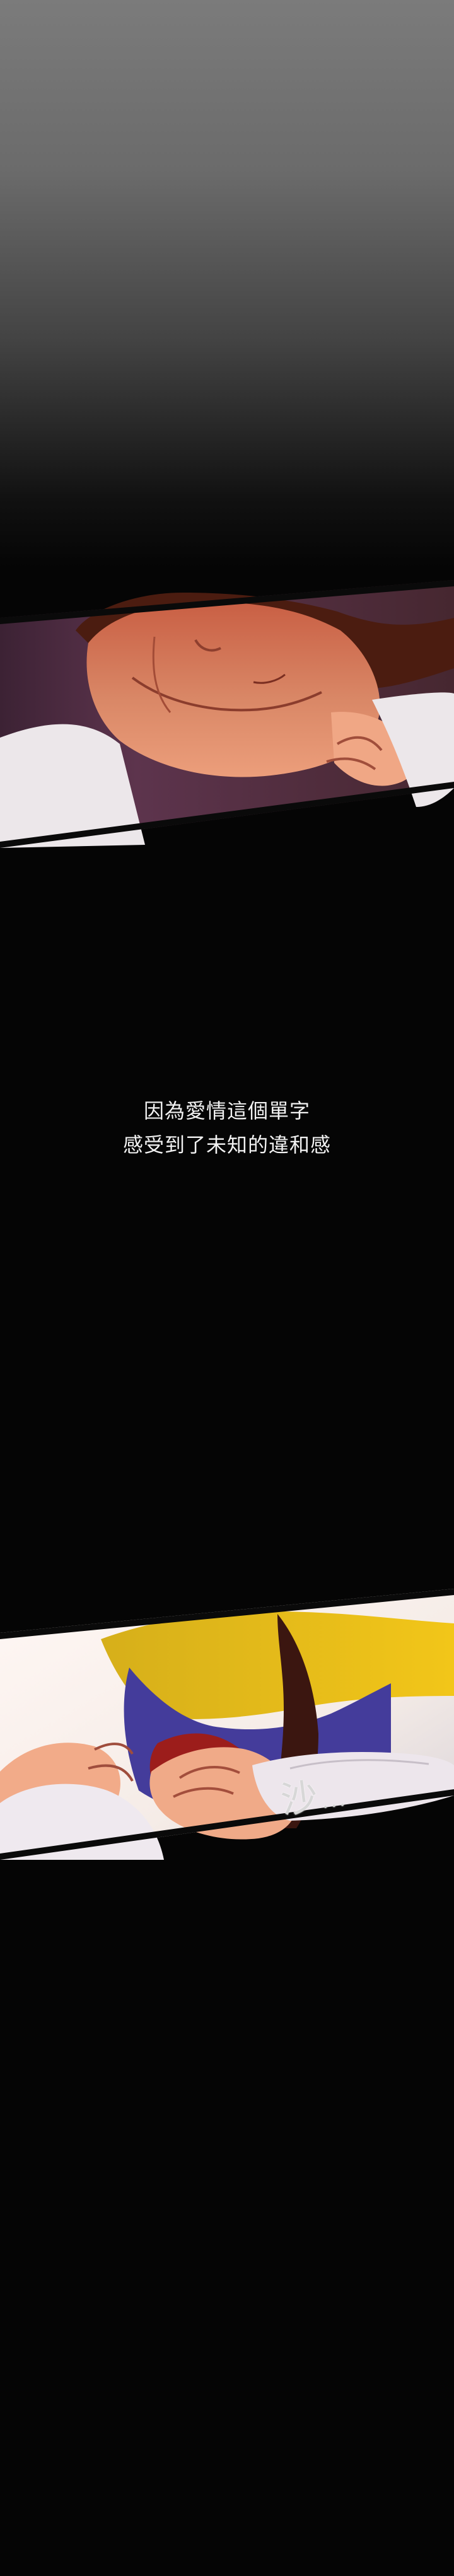  Describe the element at coordinates (227, 1128) in the screenshot. I see `narration-caption: 因為愛情這個單字 感受到了未知的違和感` at that location.